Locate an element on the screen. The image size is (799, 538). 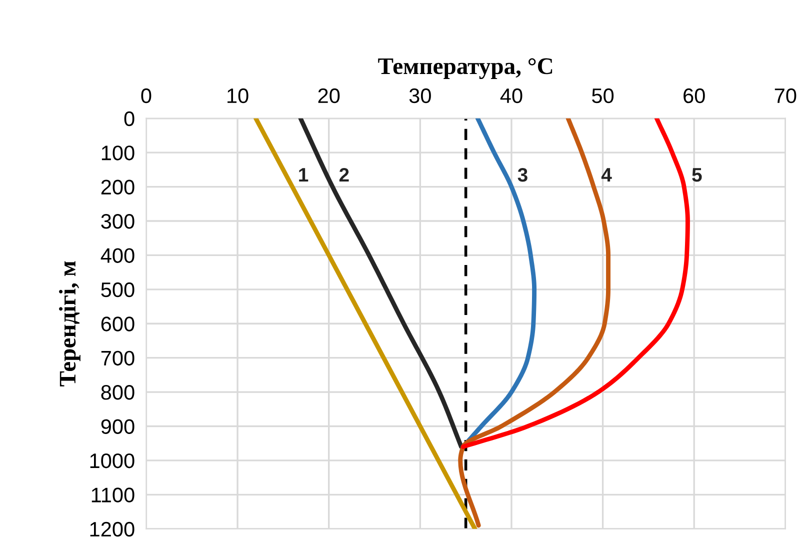
y-tick-label: 900 is located at coordinates (117, 426).